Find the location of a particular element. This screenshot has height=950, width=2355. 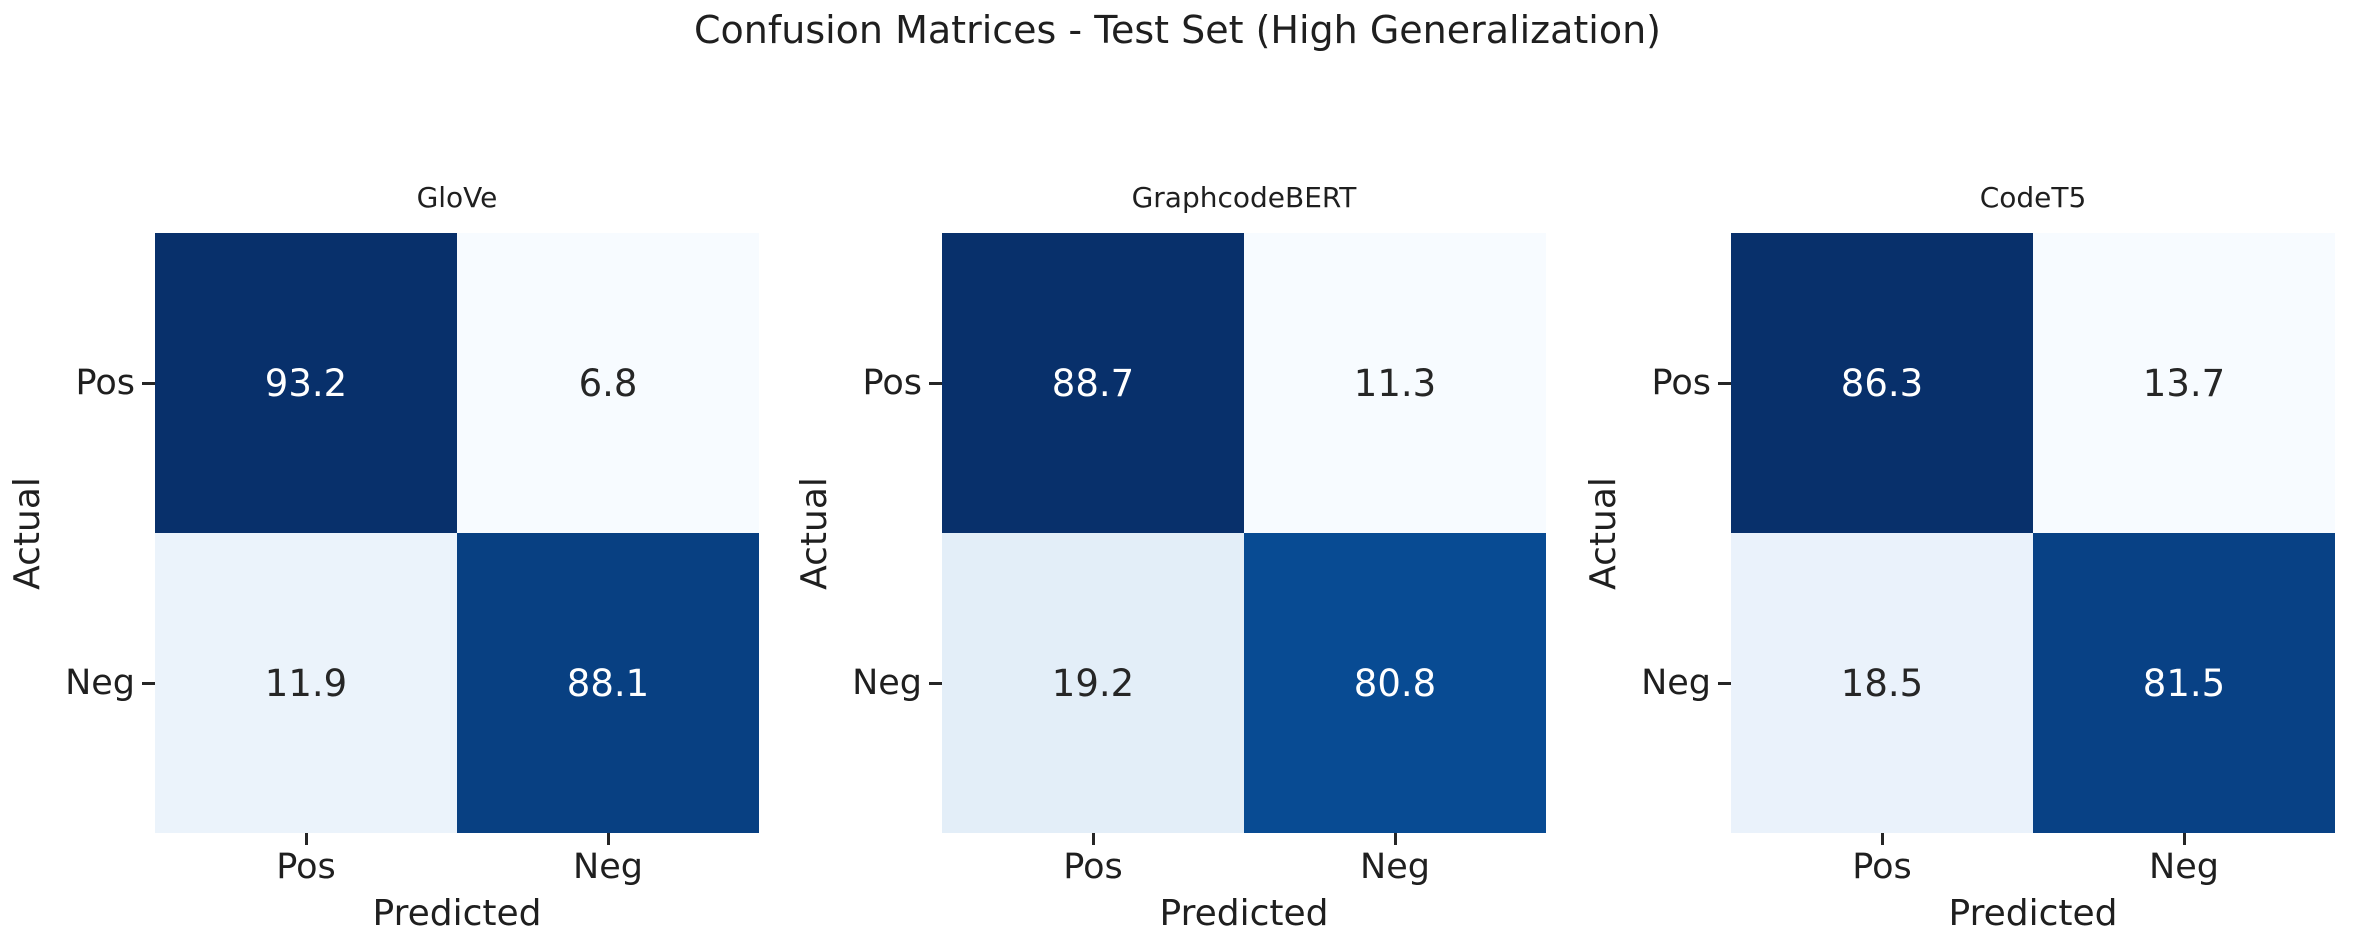

heatmap-cell-actual-pos-pred-neg: 11.3 is located at coordinates (1395, 383).